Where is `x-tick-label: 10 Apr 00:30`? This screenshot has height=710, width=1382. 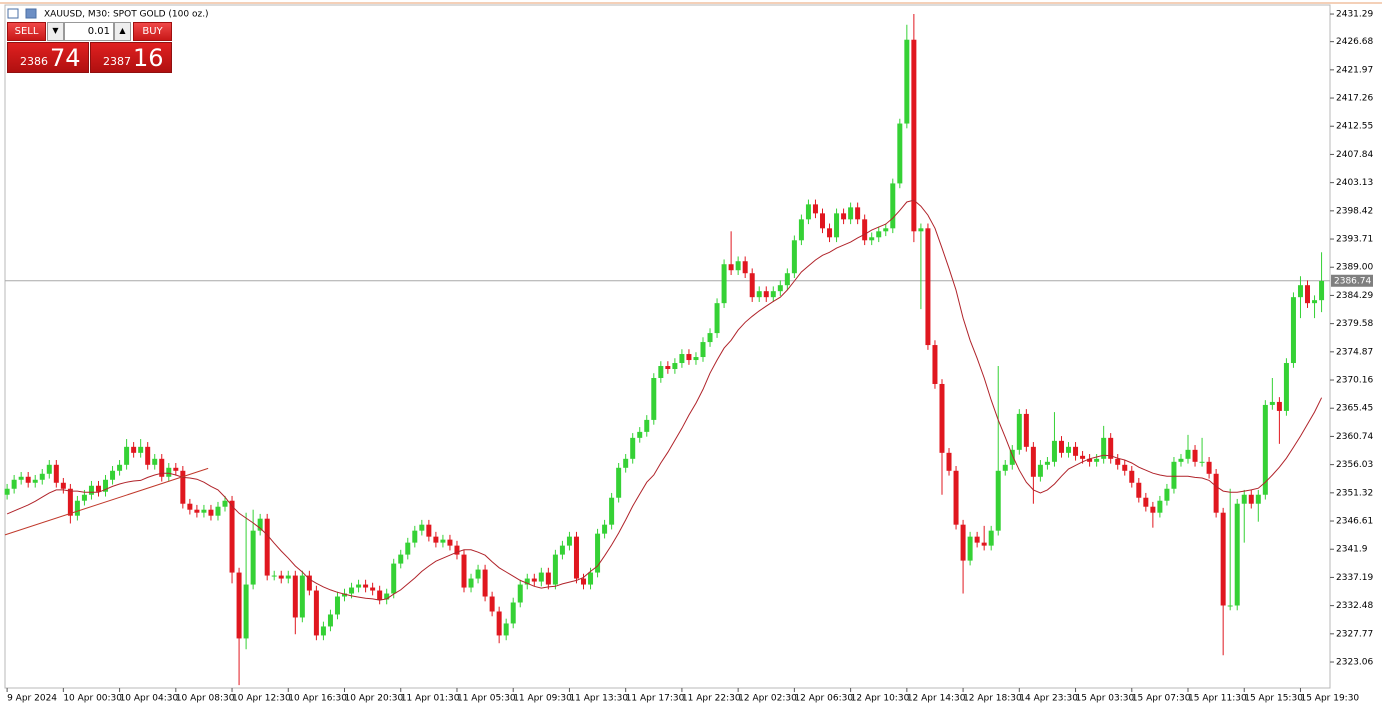
x-tick-label: 10 Apr 00:30 is located at coordinates (92, 699).